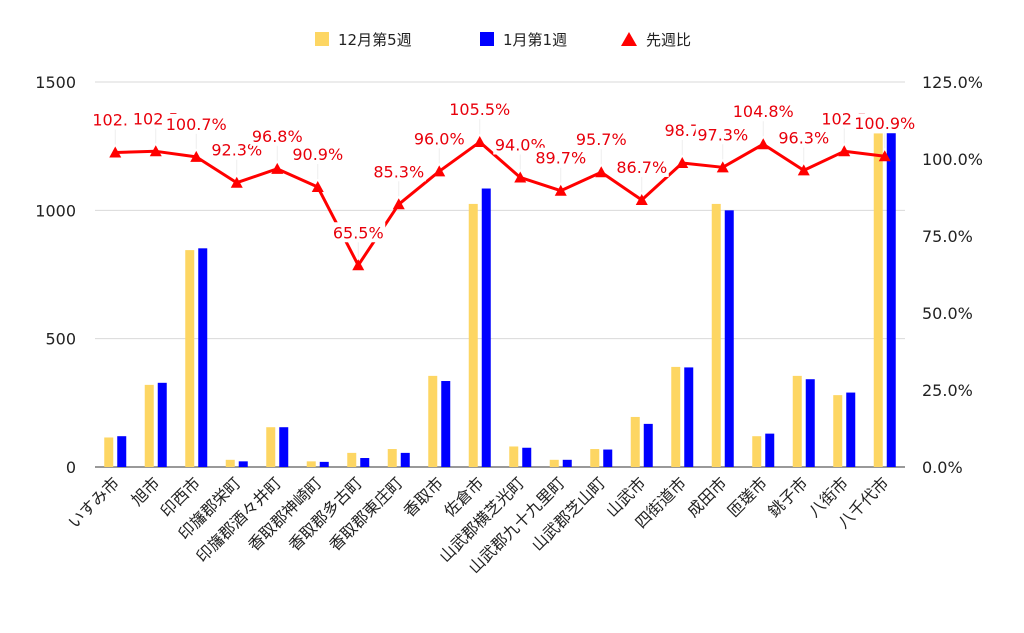 This screenshot has width=1024, height=633. I want to click on bar-12月第5週-香取郡多古町, so click(352, 459).